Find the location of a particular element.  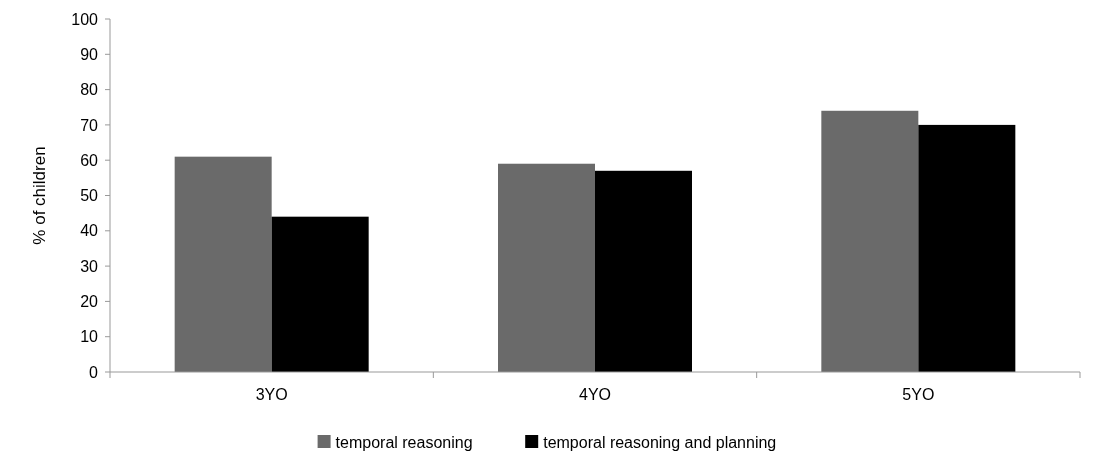

y-tick-label: 10 is located at coordinates (89, 337).